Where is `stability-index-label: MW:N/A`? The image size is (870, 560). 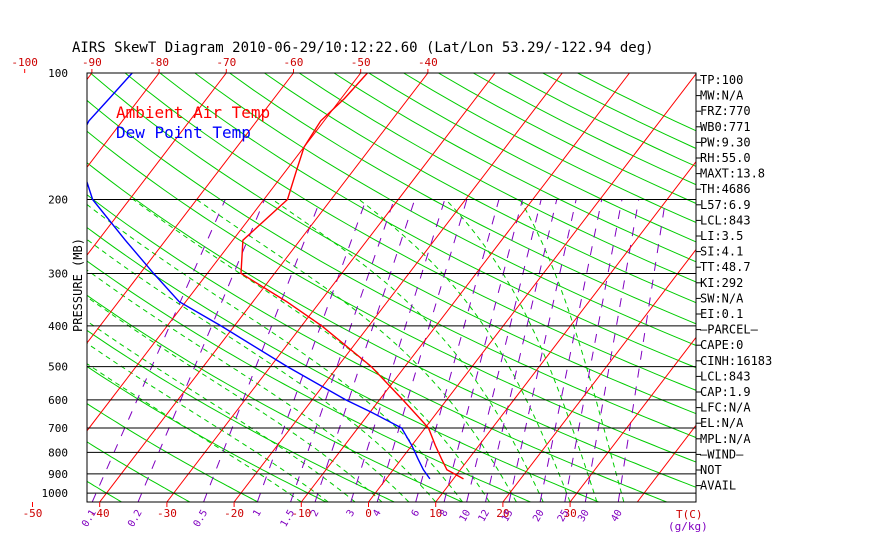 stability-index-label: MW:N/A is located at coordinates (722, 96).